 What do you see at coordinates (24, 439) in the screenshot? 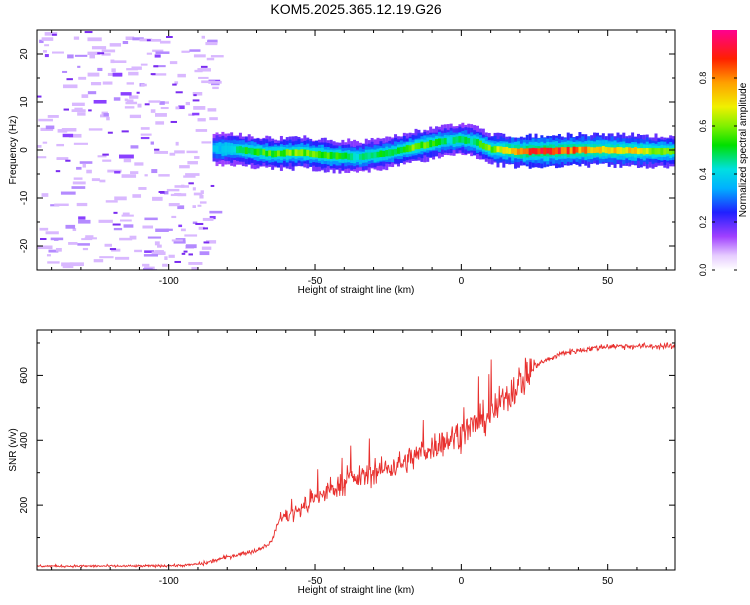
I see `y-tick-label: 400` at bounding box center [24, 439].